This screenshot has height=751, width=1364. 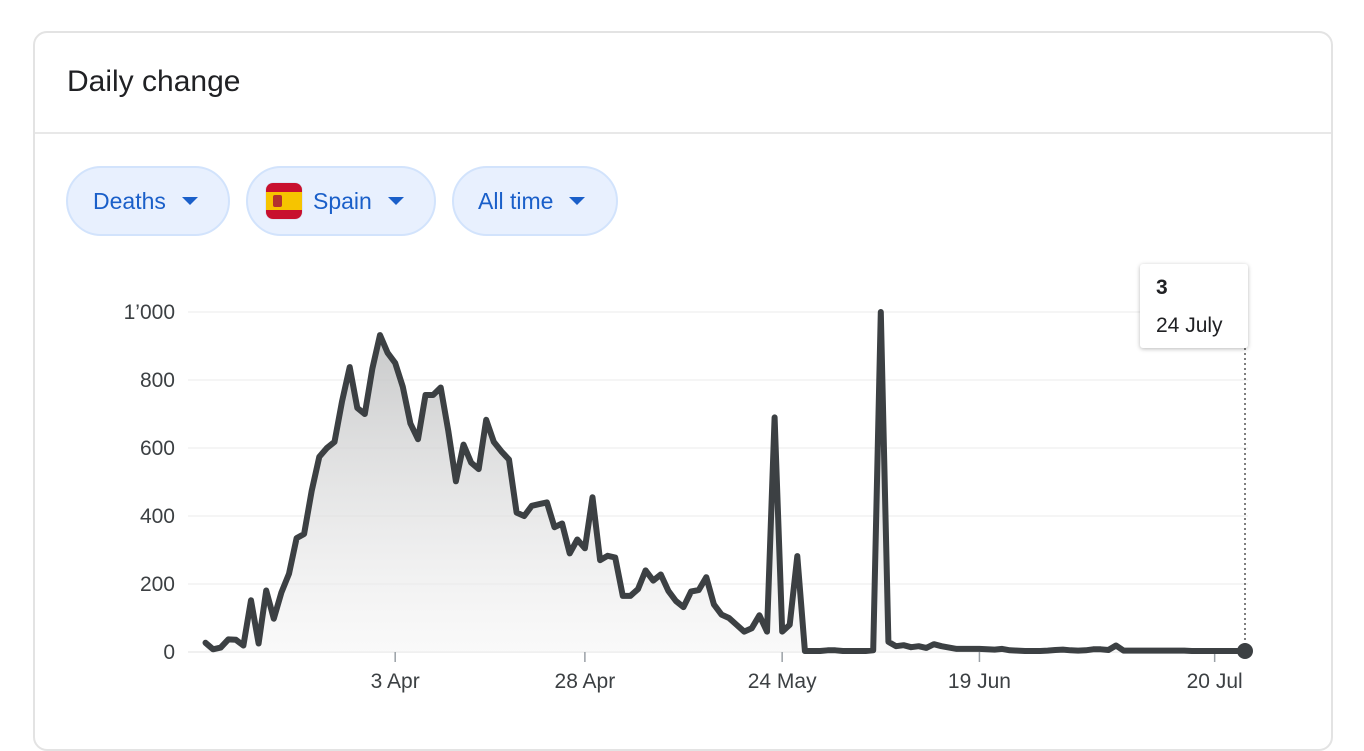 I want to click on y-tick-label: 0, so click(x=169, y=652).